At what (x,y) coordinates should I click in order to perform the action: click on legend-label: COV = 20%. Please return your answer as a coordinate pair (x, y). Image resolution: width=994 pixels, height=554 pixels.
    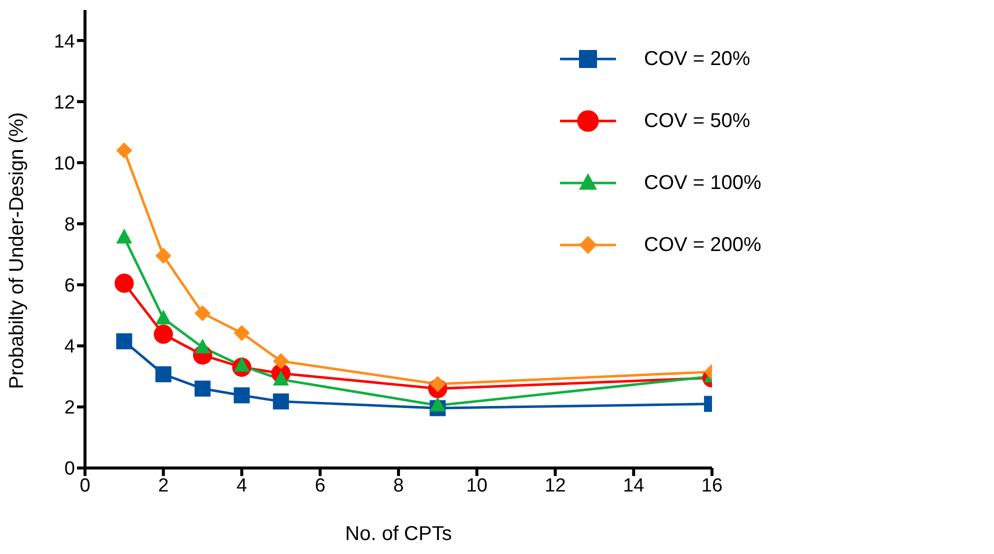
    Looking at the image, I should click on (697, 59).